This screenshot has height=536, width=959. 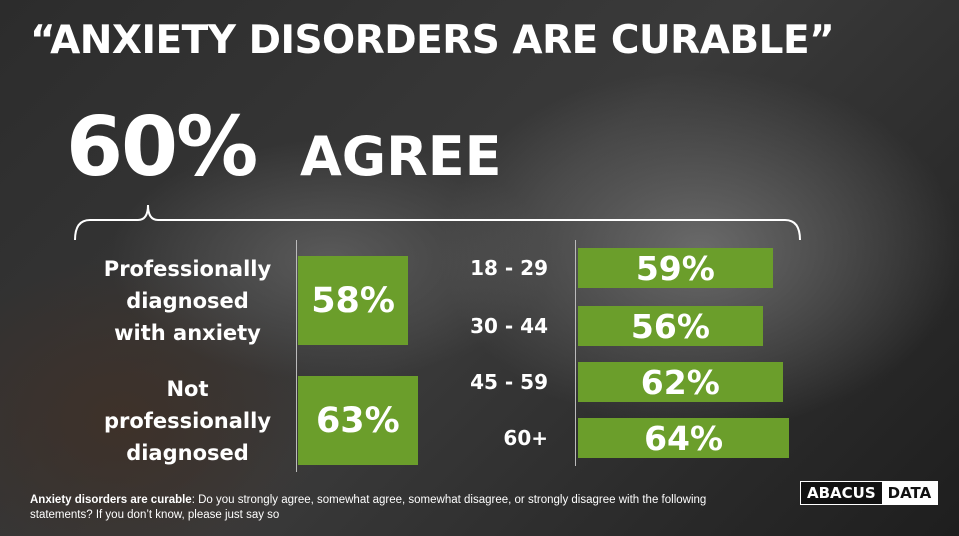 What do you see at coordinates (684, 438) in the screenshot?
I see `bar: 64%` at bounding box center [684, 438].